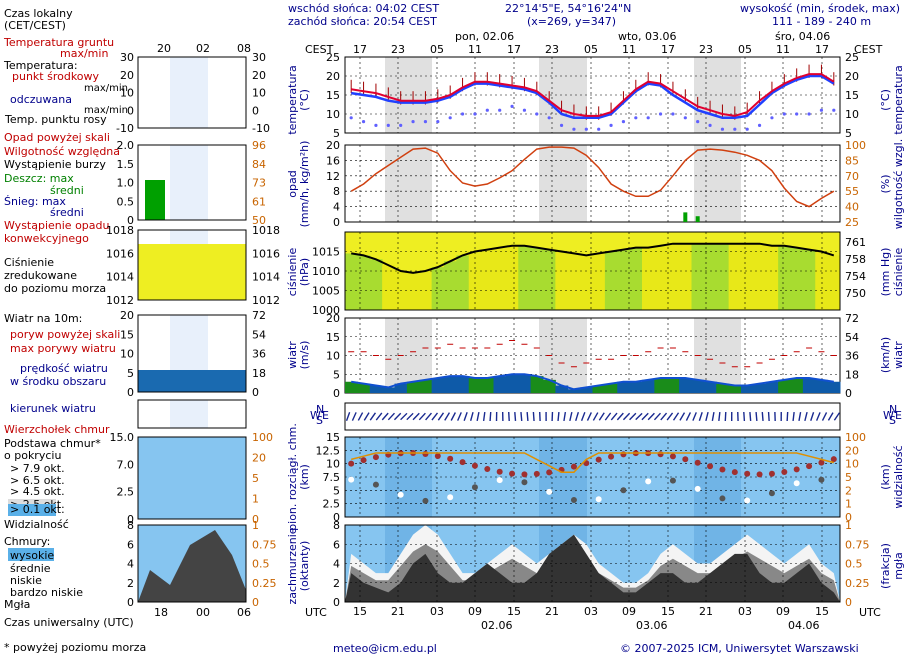 This screenshot has width=910, height=660. Describe the element at coordinates (127, 354) in the screenshot. I see `mini-wind-tick-label: 10` at that location.